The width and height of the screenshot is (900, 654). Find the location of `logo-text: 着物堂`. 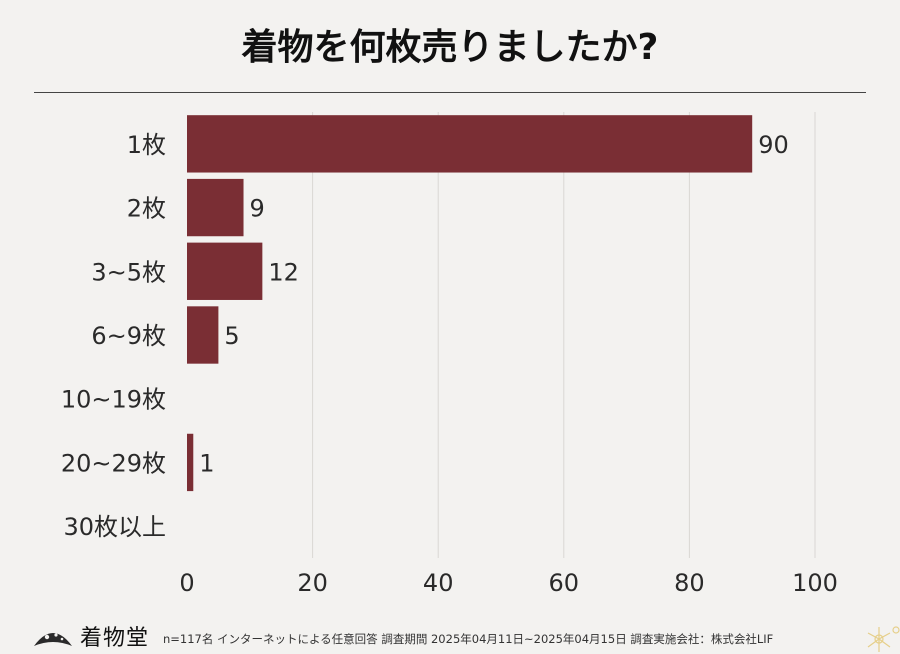

logo-text: 着物堂 is located at coordinates (115, 638).